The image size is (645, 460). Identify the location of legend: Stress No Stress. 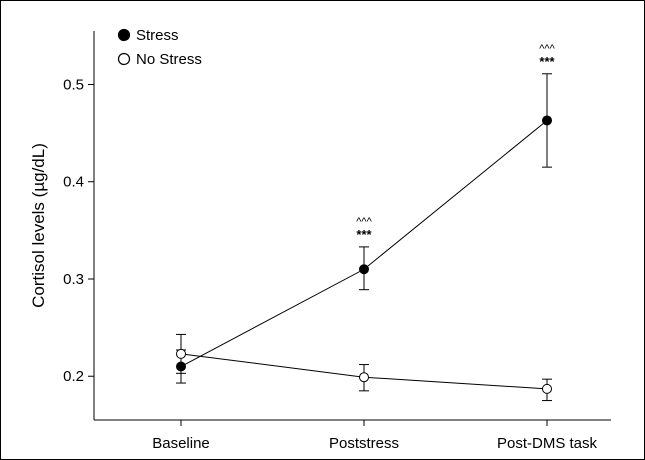
(159, 47).